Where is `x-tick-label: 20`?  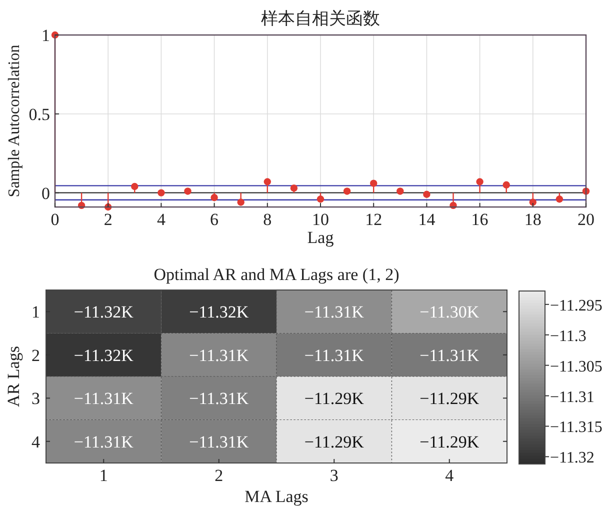 x-tick-label: 20 is located at coordinates (586, 219).